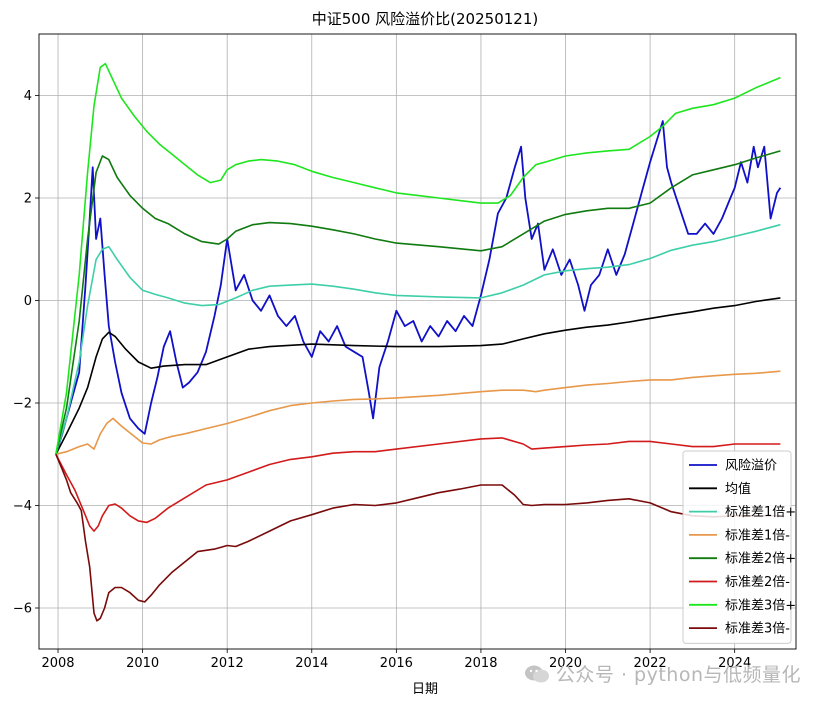 The width and height of the screenshot is (823, 705). I want to click on y-tick-label: −6, so click(22, 609).